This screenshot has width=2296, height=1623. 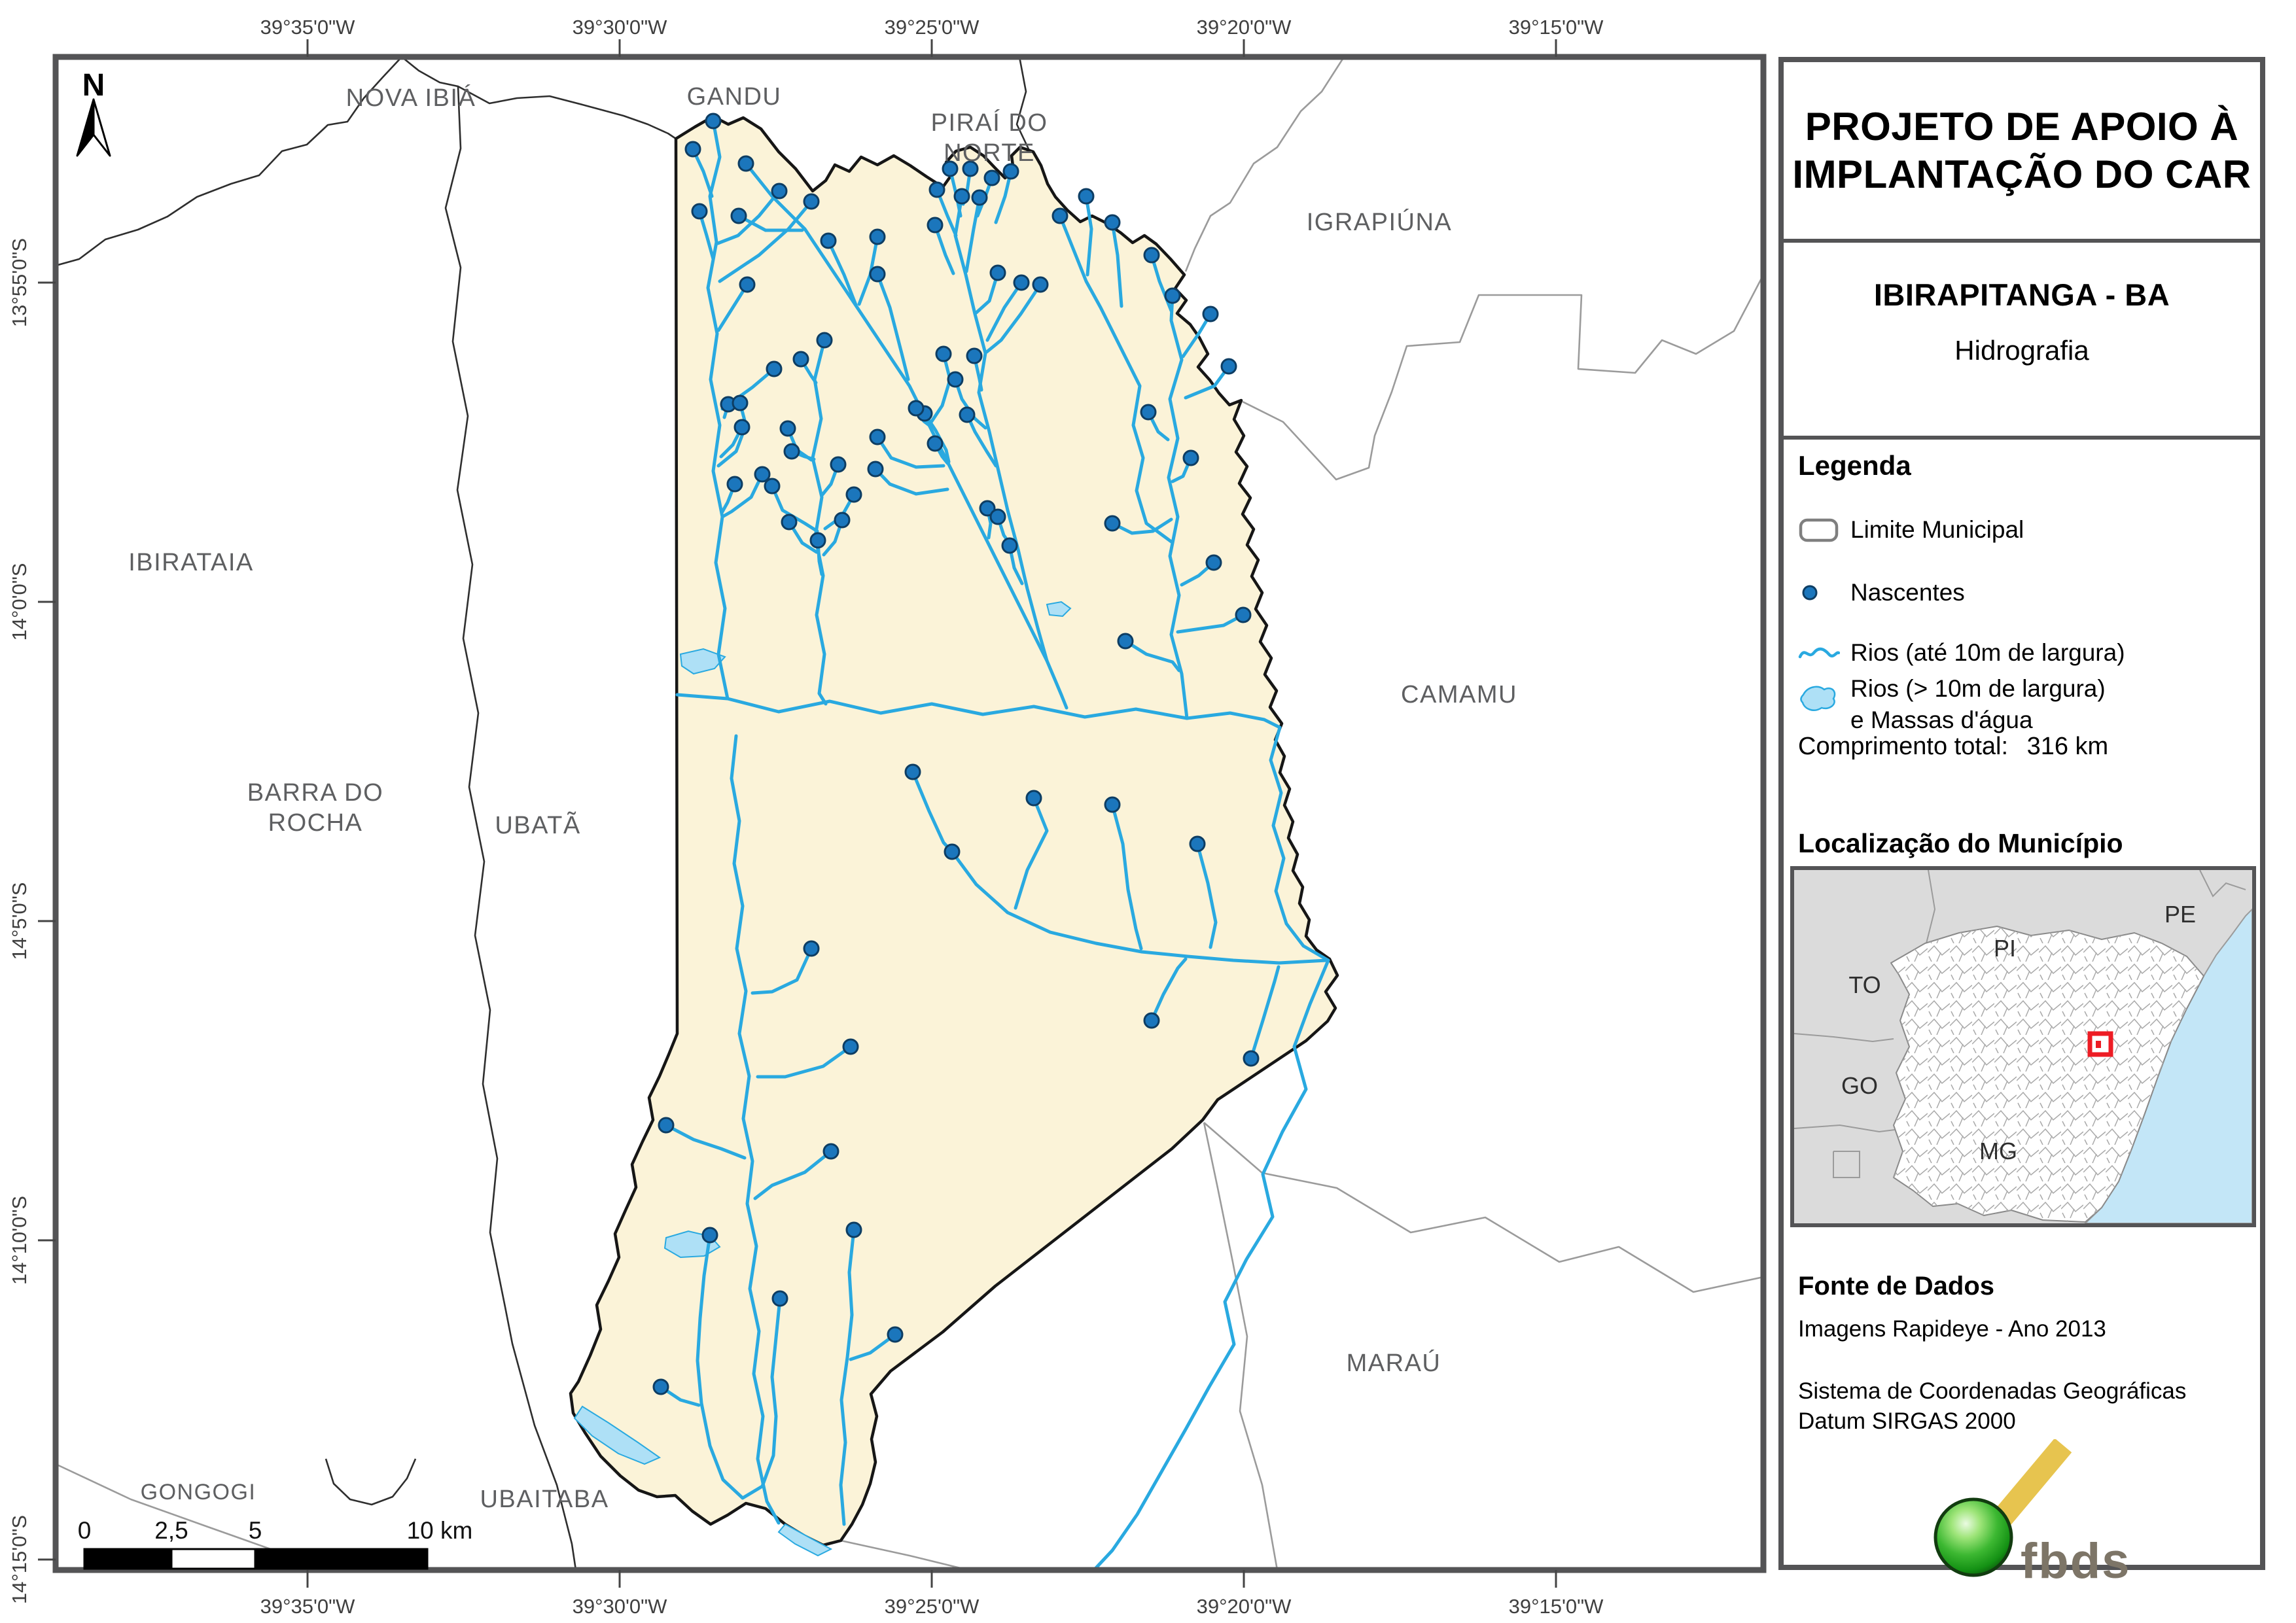 What do you see at coordinates (2075, 1561) in the screenshot?
I see `logo-text: fbds` at bounding box center [2075, 1561].